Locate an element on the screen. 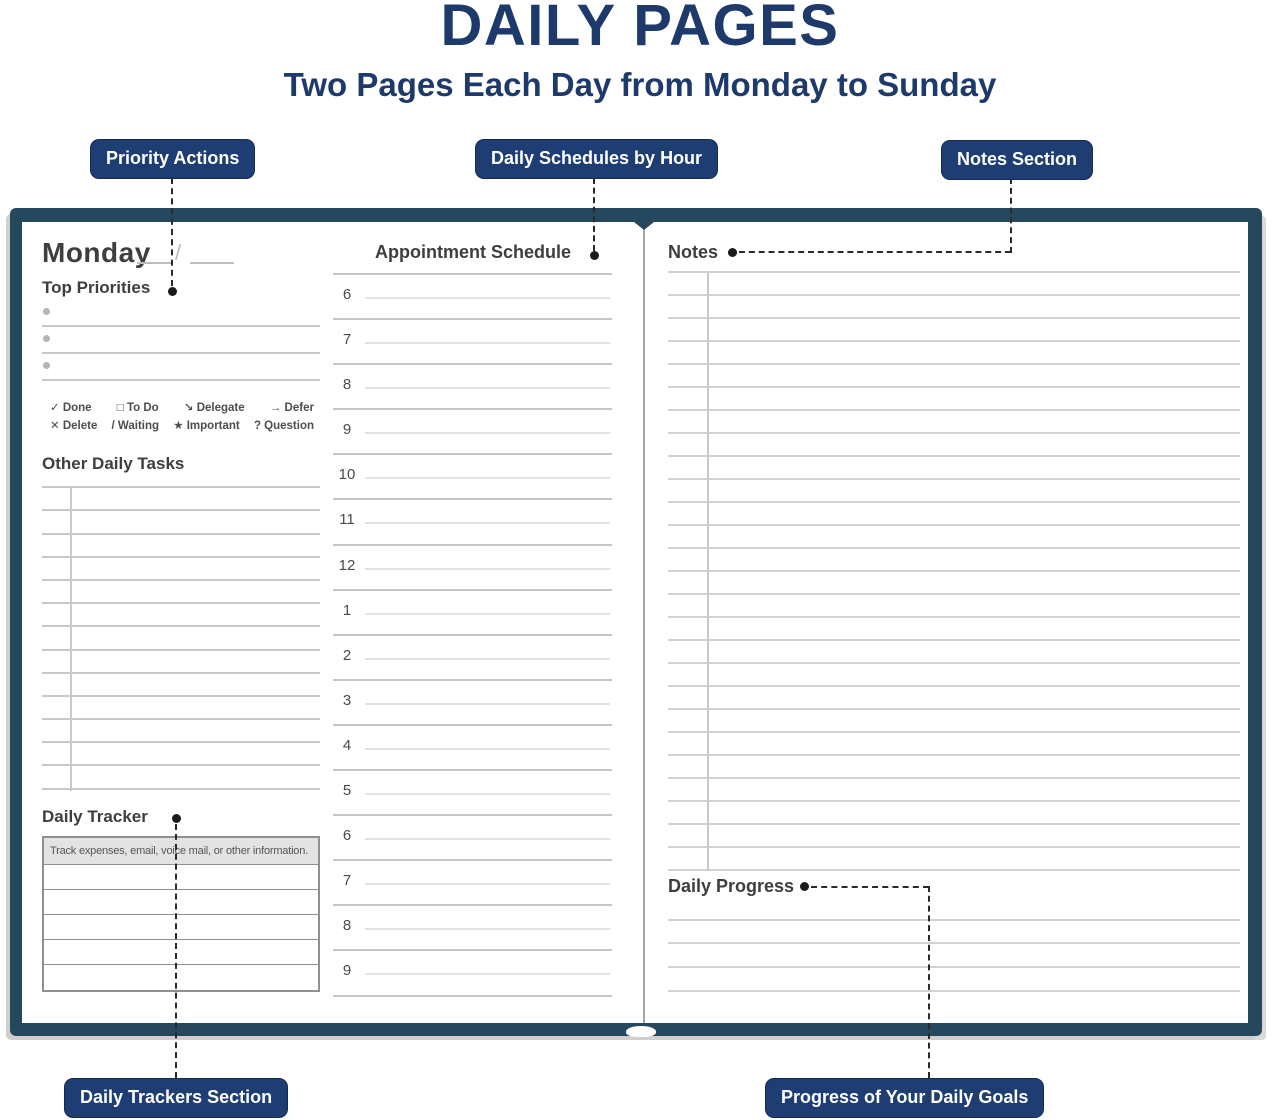 The height and width of the screenshot is (1120, 1280). page-subtitle: Two Pages Each Day from Monday to Sunday is located at coordinates (640, 84).